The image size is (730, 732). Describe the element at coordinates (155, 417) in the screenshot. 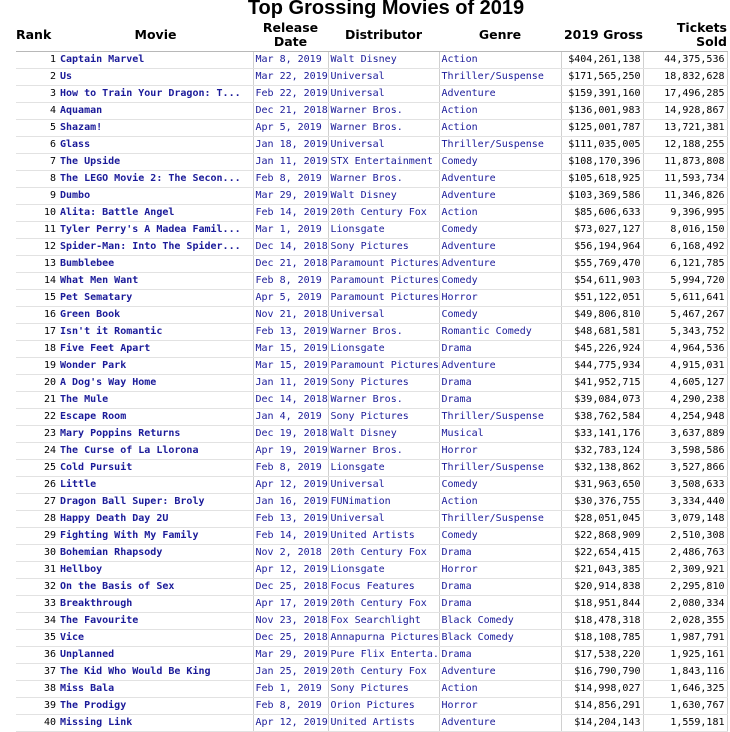

I see `movie-title-link: Escape Room` at that location.